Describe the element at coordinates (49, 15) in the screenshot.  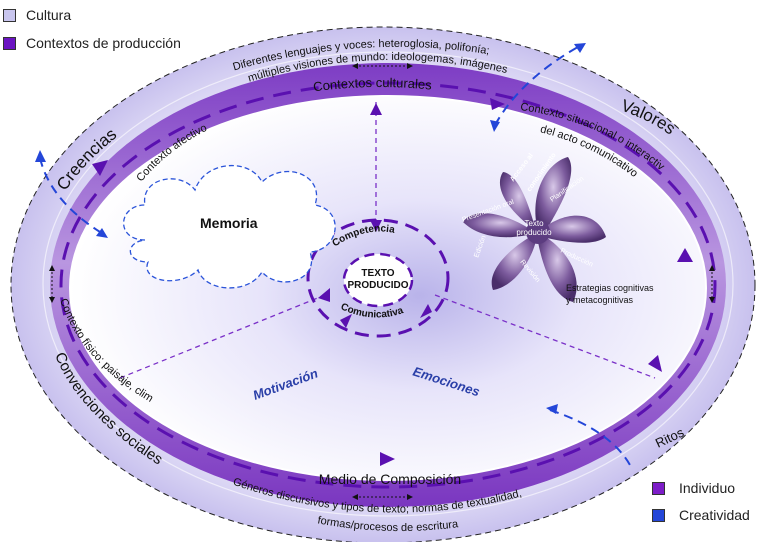
I see `legend-cultura-label: Cultura` at that location.